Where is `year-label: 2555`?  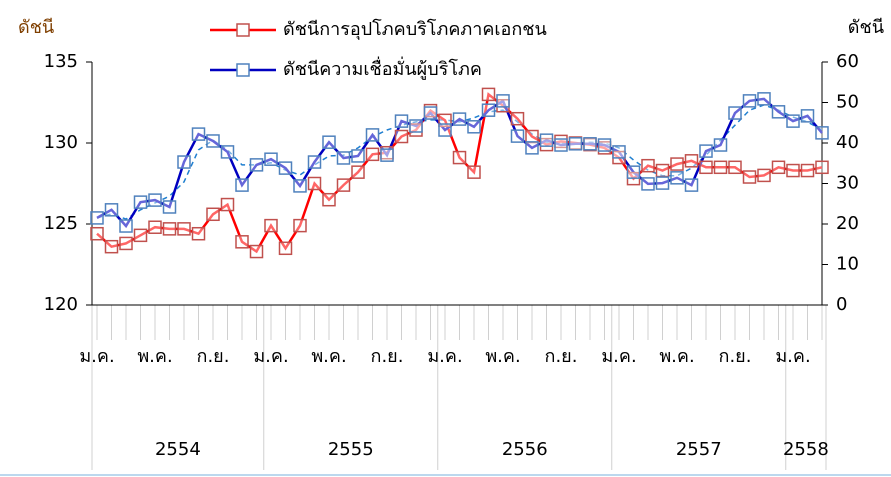 year-label: 2555 is located at coordinates (351, 449).